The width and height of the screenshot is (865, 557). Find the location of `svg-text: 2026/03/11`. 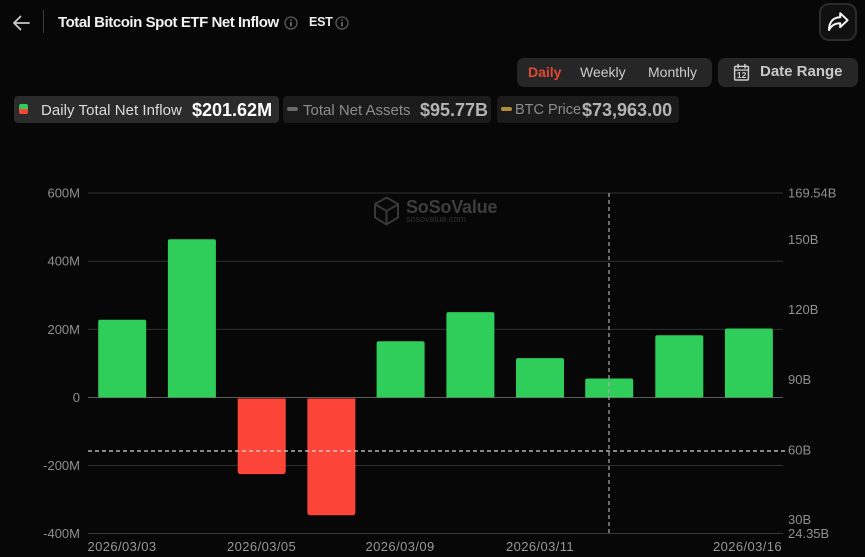

svg-text: 2026/03/11 is located at coordinates (540, 546).